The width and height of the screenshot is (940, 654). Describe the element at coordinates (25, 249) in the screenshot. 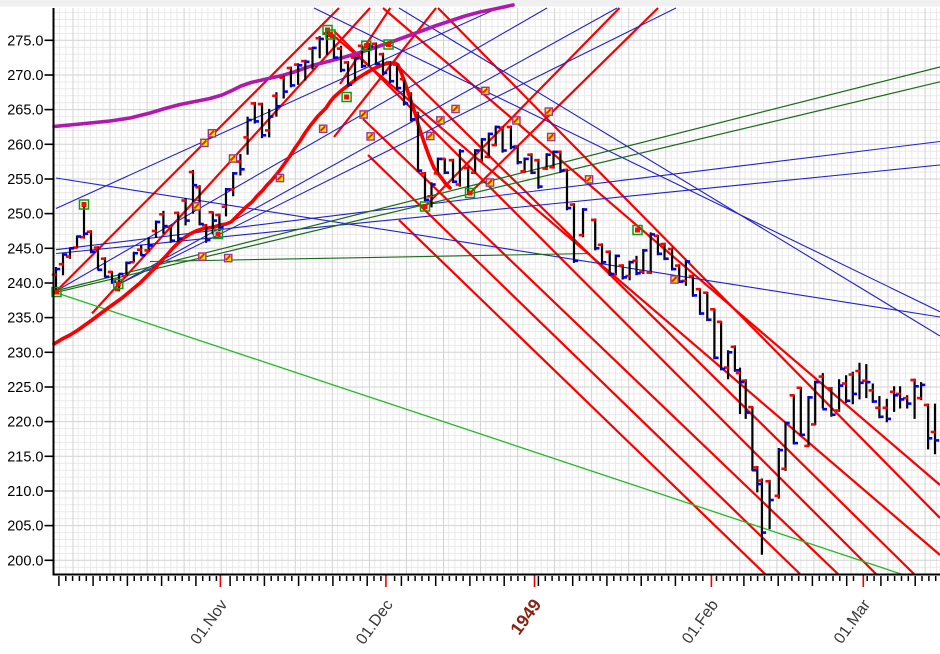

I see `svg-text: 245.0` at that location.